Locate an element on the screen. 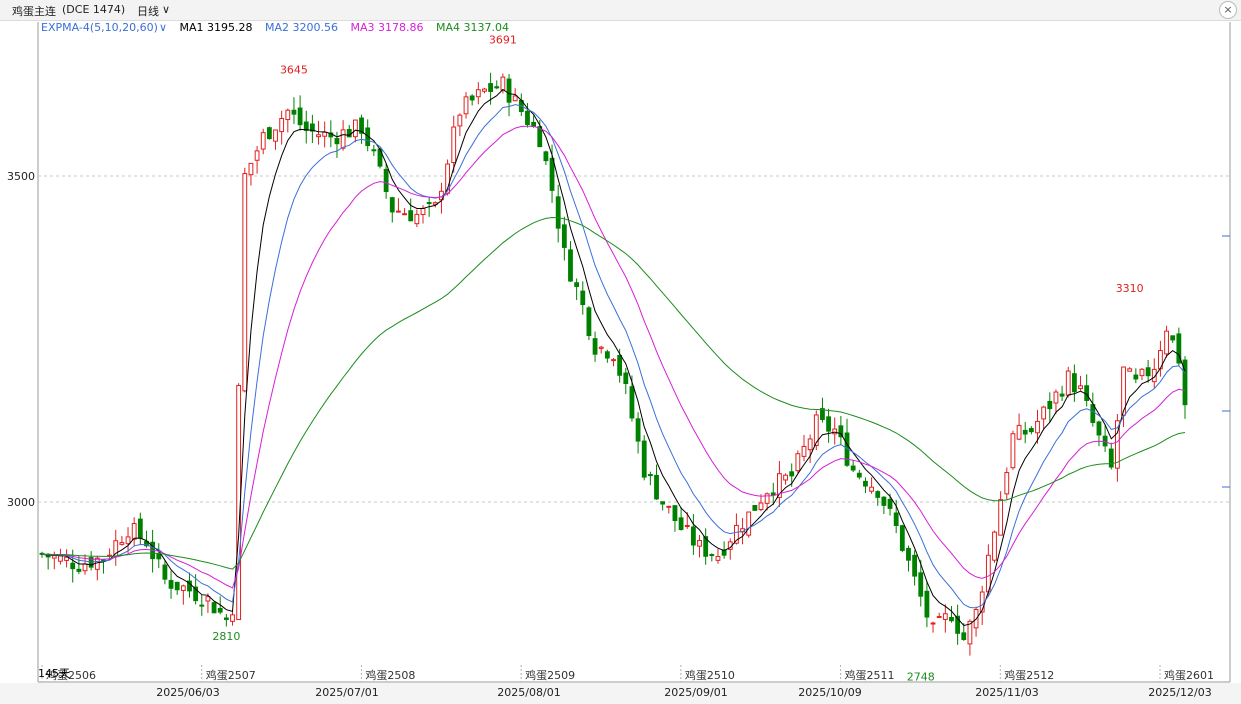 The image size is (1241, 704). x-tick-label: 2025/06/03 is located at coordinates (187, 692).